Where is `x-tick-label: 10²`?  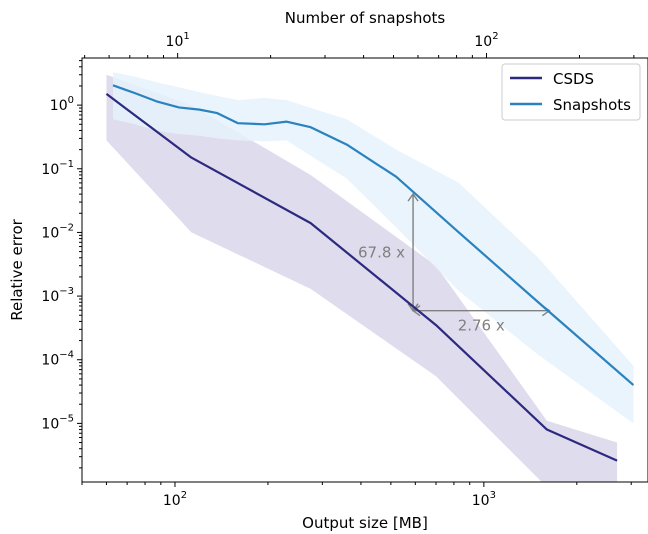 x-tick-label: 10² is located at coordinates (175, 499).